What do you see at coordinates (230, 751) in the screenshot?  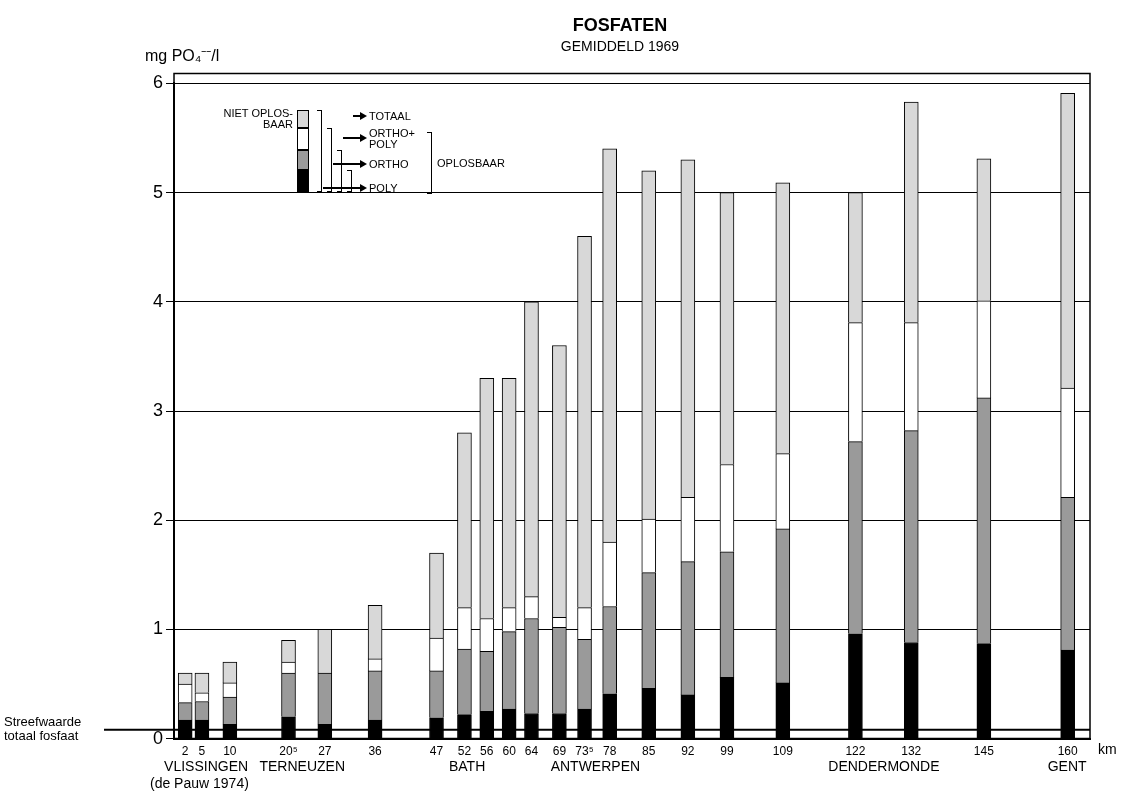 I see `x-tick-label: 10` at bounding box center [230, 751].